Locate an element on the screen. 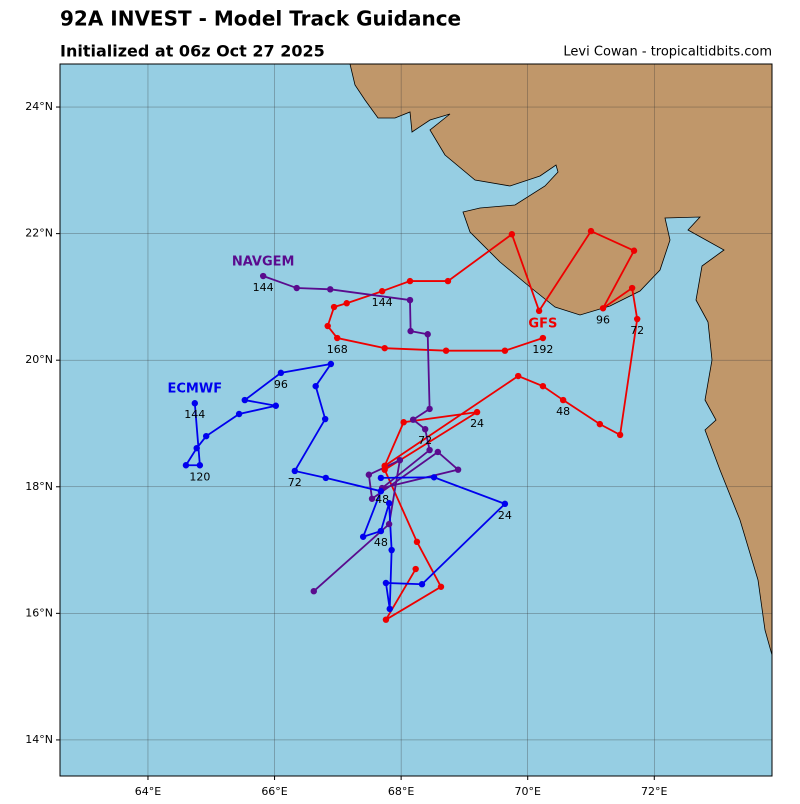  chart-subtitle: Initialized at 06z Oct 27 2025 is located at coordinates (192, 51).